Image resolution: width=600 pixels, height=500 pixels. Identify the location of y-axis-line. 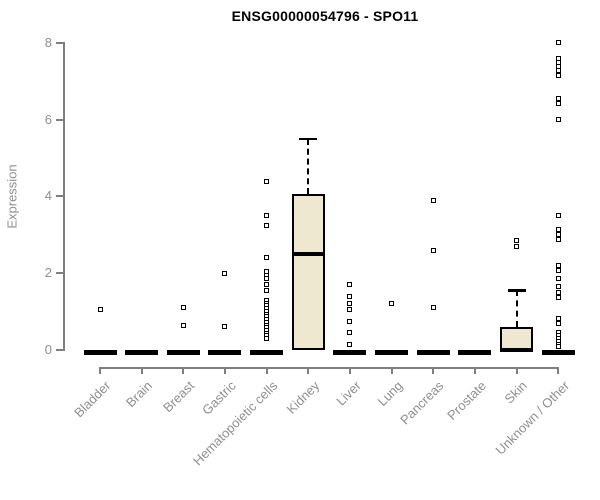
(64, 196).